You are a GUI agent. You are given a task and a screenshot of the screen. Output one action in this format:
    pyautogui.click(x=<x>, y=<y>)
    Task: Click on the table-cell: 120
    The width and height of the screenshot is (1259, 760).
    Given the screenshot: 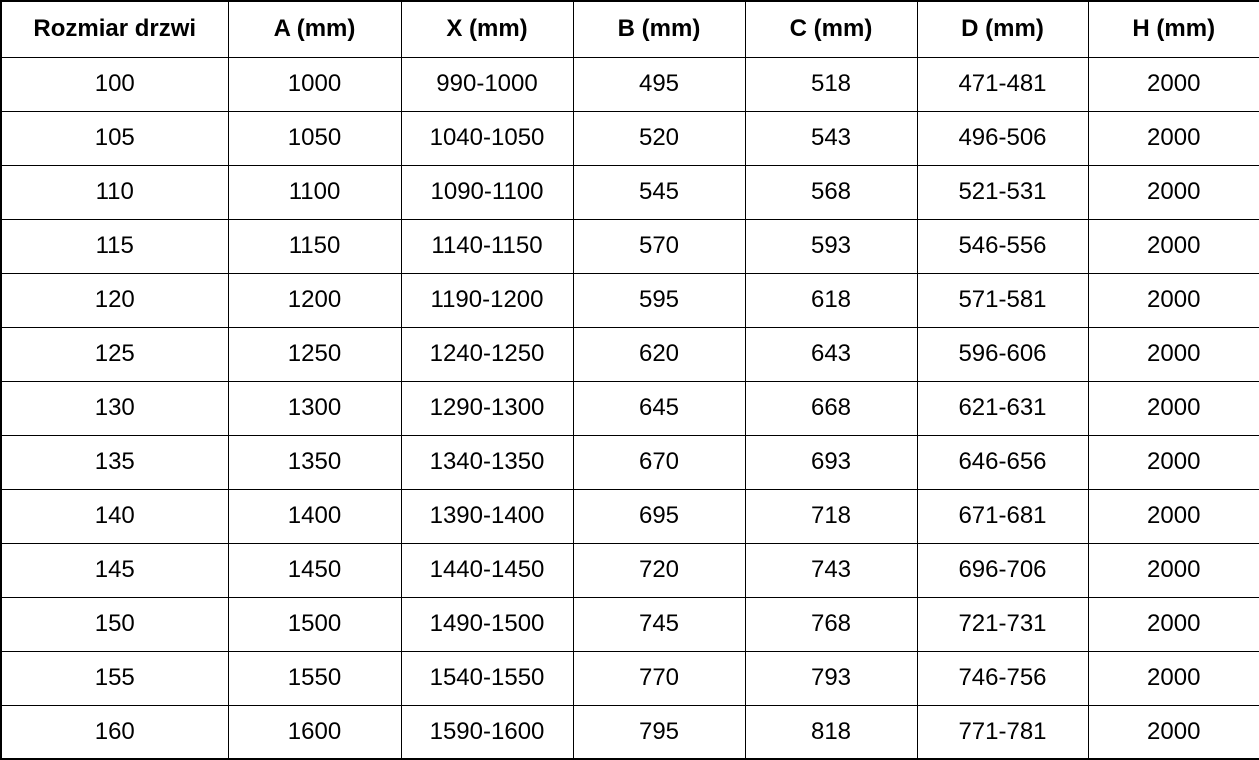 What is the action you would take?
    pyautogui.click(x=114, y=300)
    